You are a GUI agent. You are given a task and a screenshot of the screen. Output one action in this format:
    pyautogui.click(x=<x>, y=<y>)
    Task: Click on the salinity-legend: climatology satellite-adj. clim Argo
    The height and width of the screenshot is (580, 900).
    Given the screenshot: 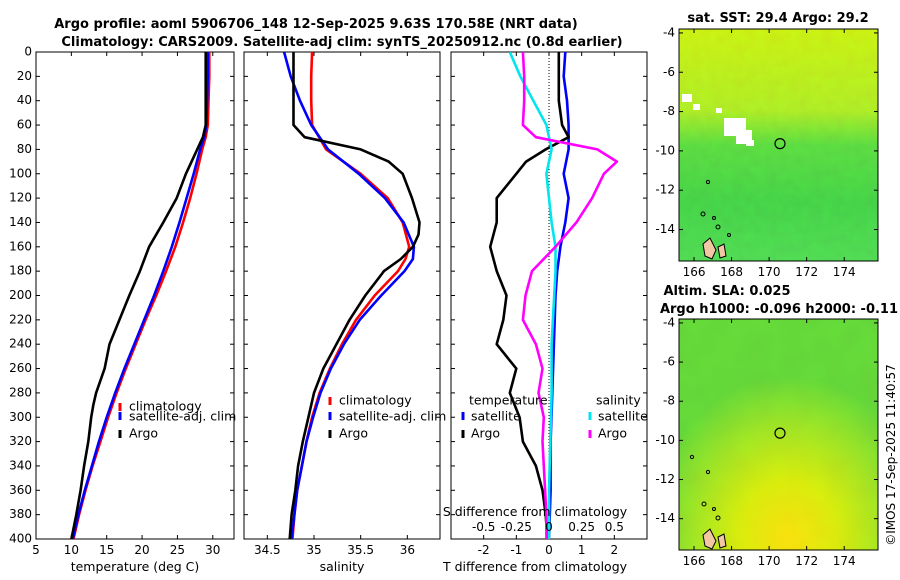 What is the action you would take?
    pyautogui.click(x=387, y=417)
    